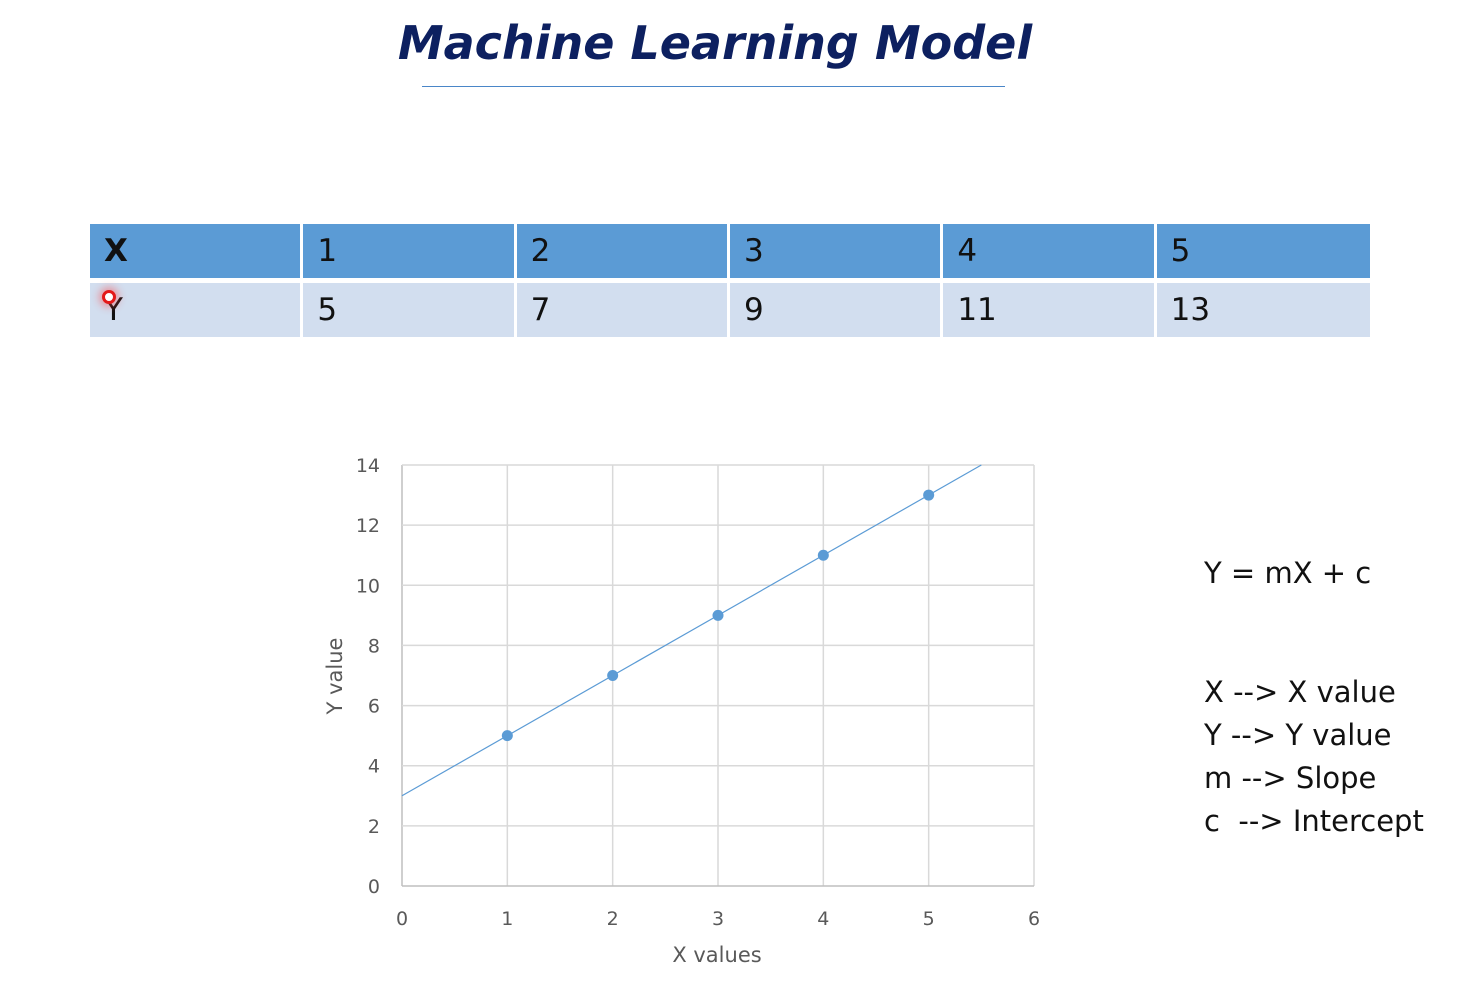 The height and width of the screenshot is (994, 1472). I want to click on pointer-cursor-icon, so click(109, 297).